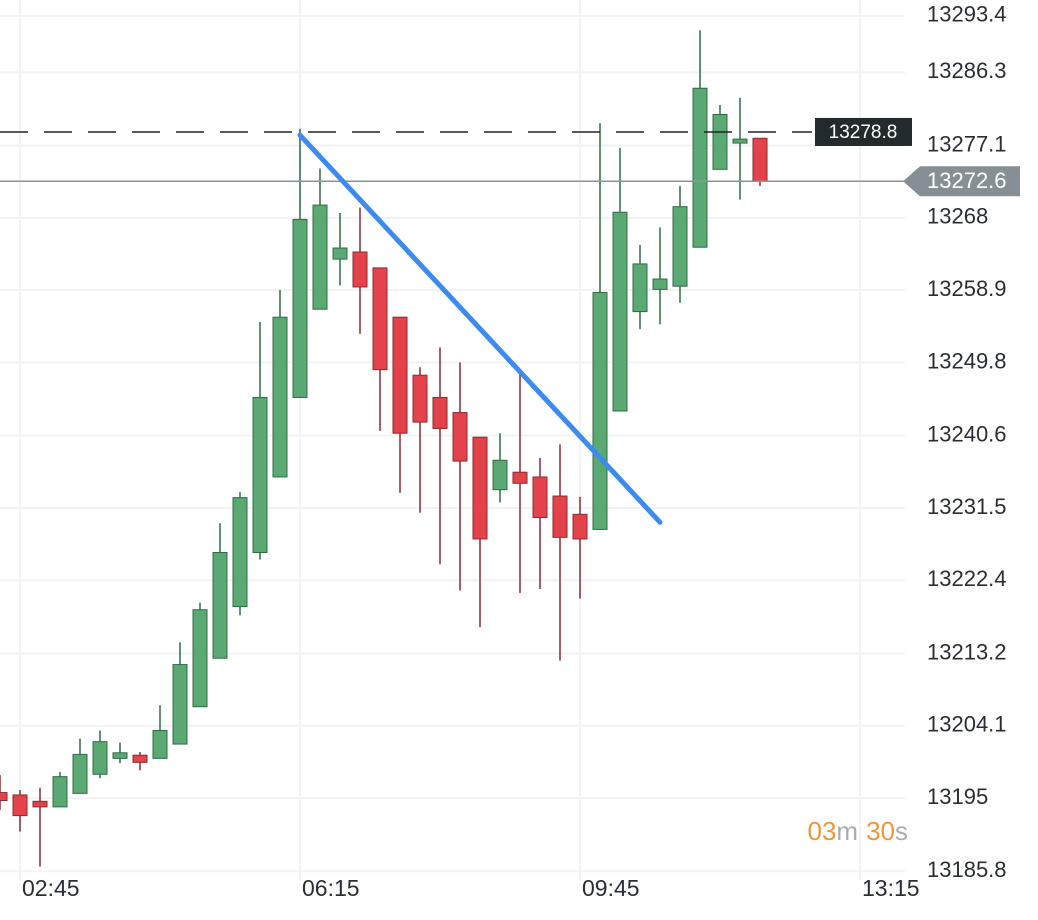 This screenshot has height=920, width=1038. I want to click on countdown-minutes: 03, so click(821, 831).